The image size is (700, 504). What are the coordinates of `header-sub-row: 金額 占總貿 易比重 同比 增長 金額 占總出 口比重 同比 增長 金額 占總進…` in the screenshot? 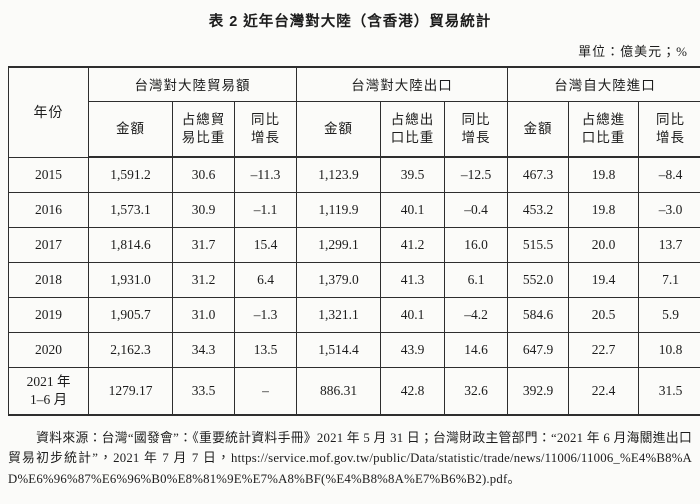 It's located at (354, 129).